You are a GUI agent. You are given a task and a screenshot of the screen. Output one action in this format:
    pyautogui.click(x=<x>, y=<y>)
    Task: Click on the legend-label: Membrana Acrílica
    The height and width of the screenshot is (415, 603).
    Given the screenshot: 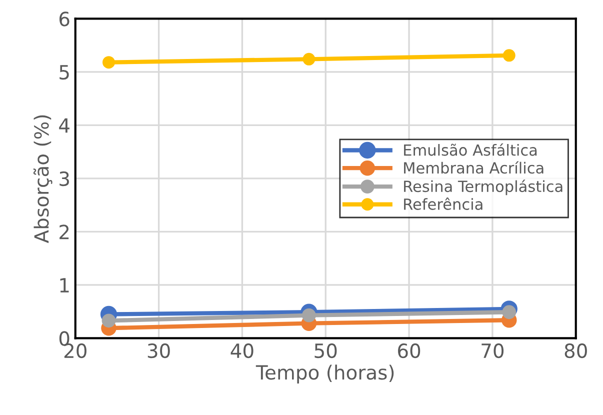 What is the action you would take?
    pyautogui.click(x=474, y=167)
    